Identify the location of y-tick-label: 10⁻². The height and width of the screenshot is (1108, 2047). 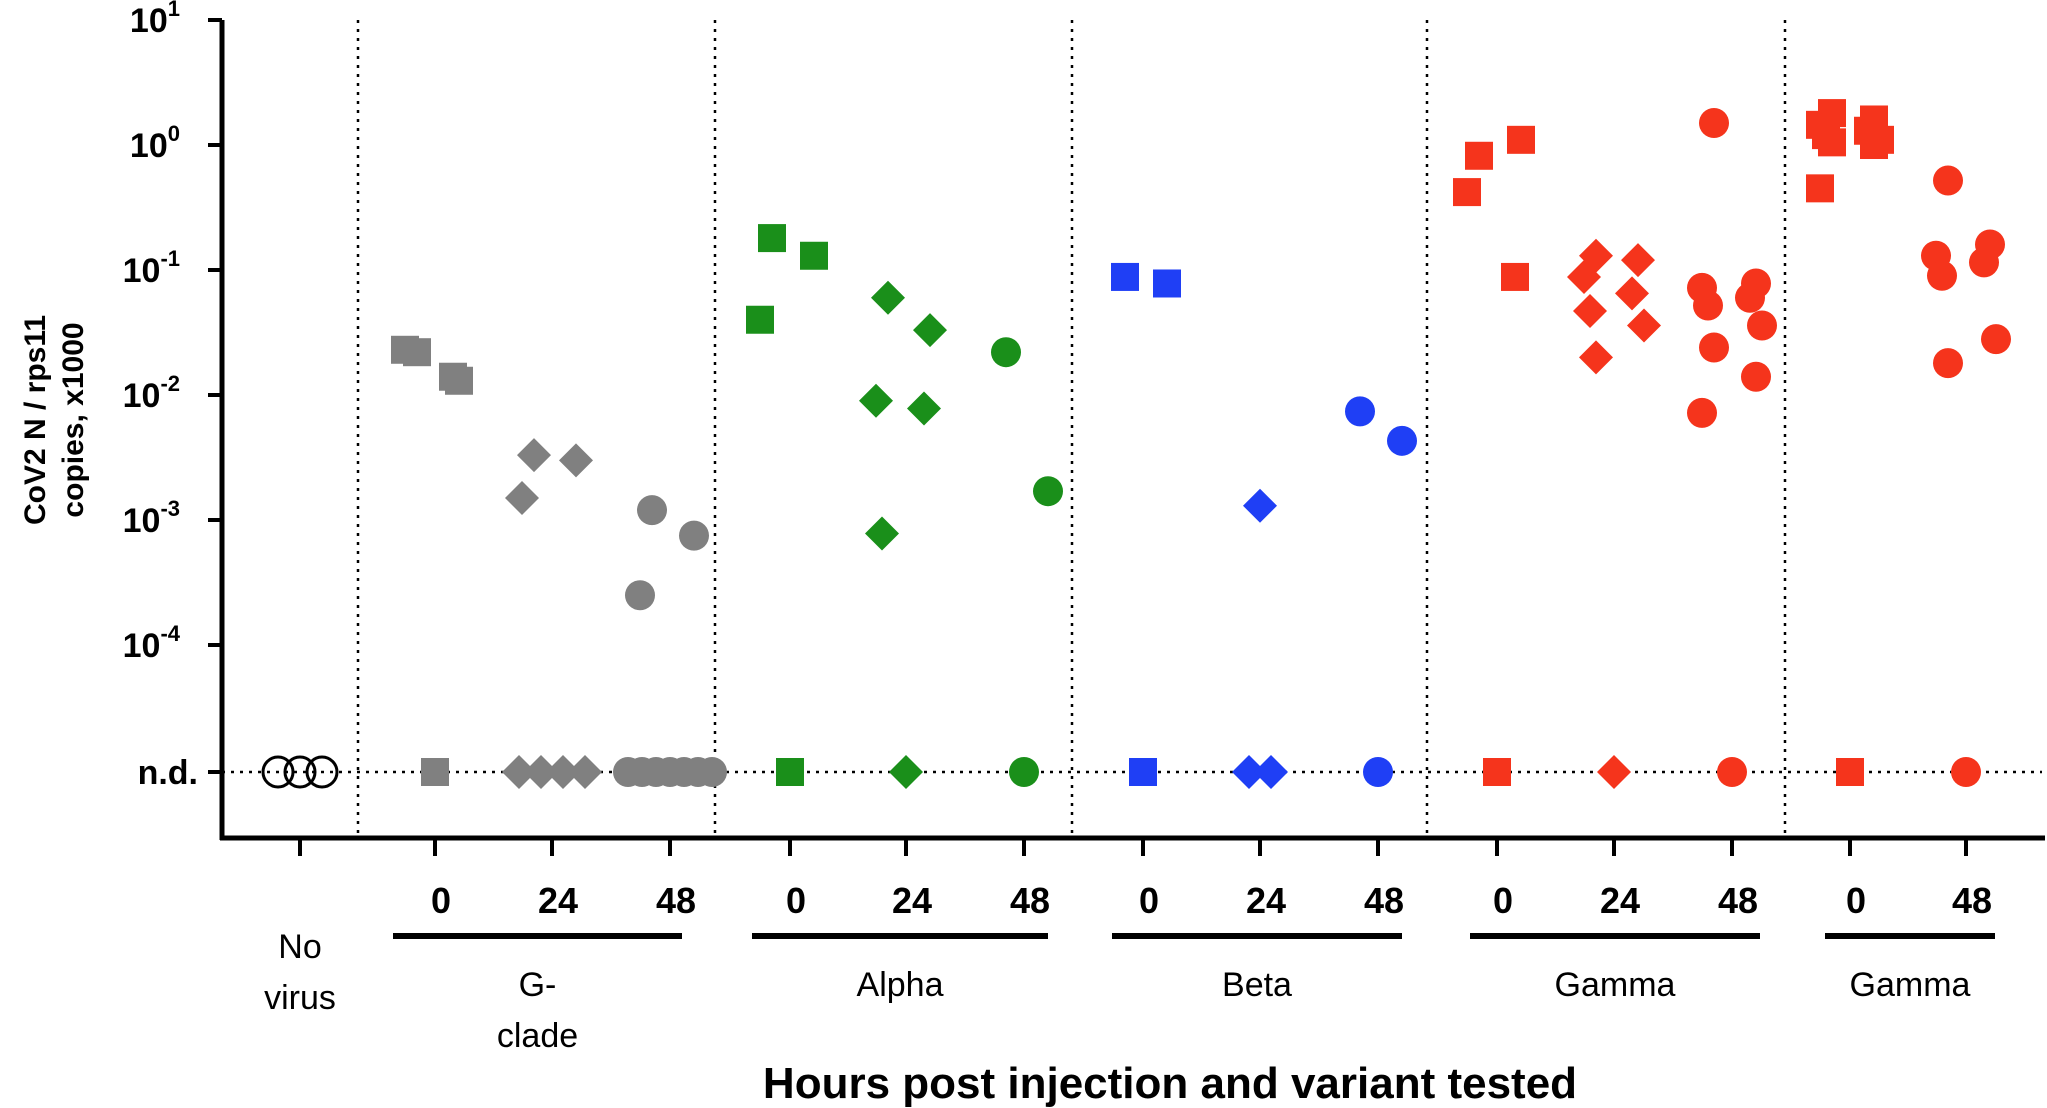
(151, 393).